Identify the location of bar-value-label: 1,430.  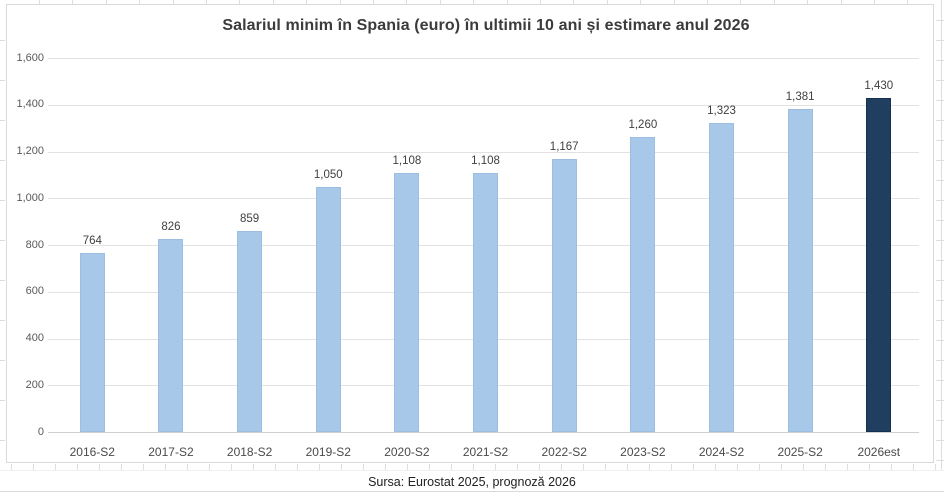
(879, 85).